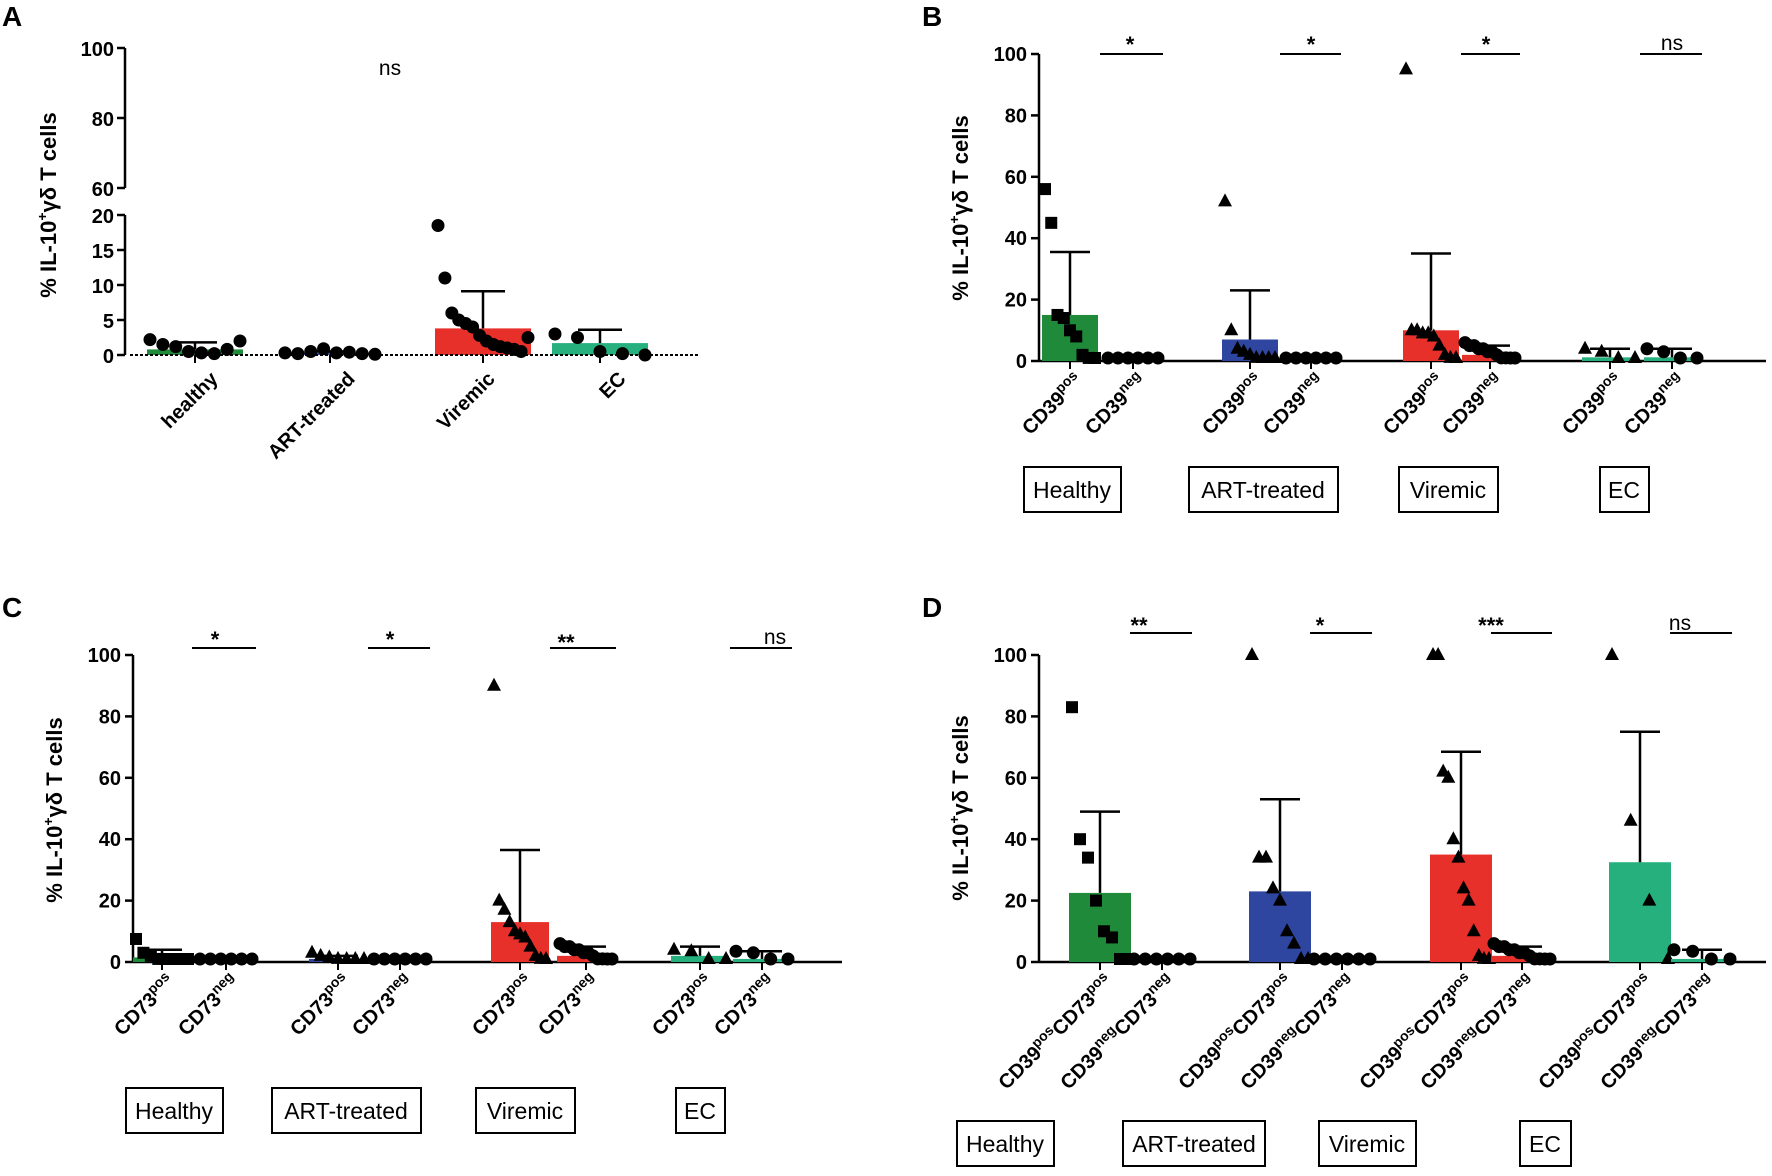 This screenshot has width=1772, height=1176. Describe the element at coordinates (525, 1110) in the screenshot. I see `panel-c-group-box-viremic` at that location.